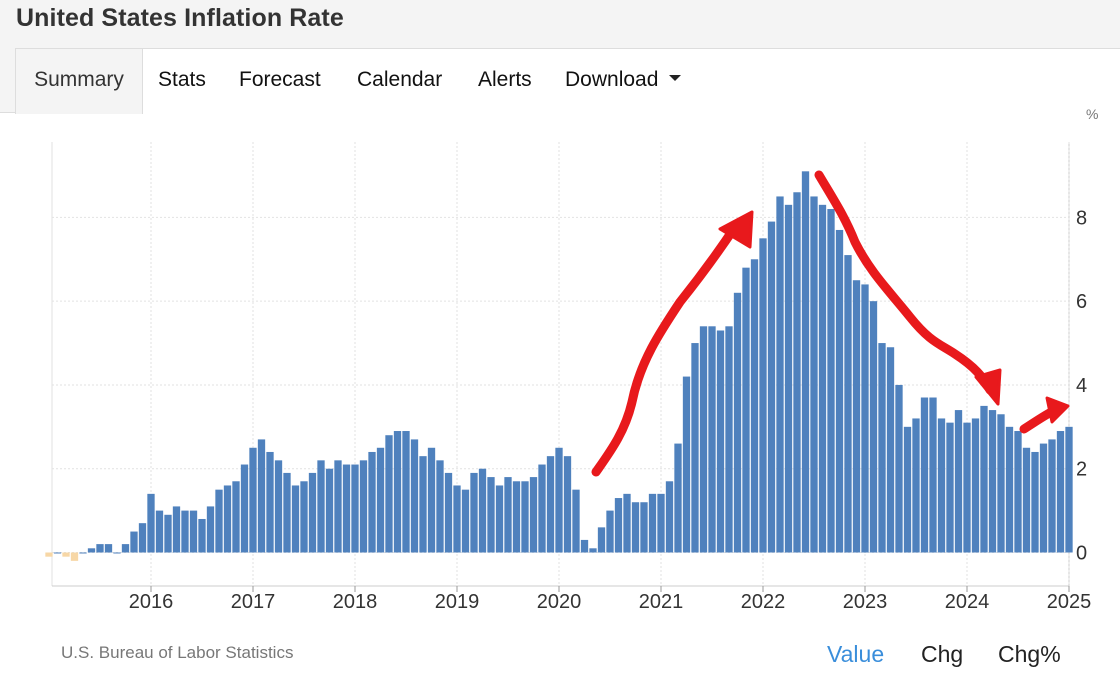  I want to click on tab-download: Download, so click(623, 81).